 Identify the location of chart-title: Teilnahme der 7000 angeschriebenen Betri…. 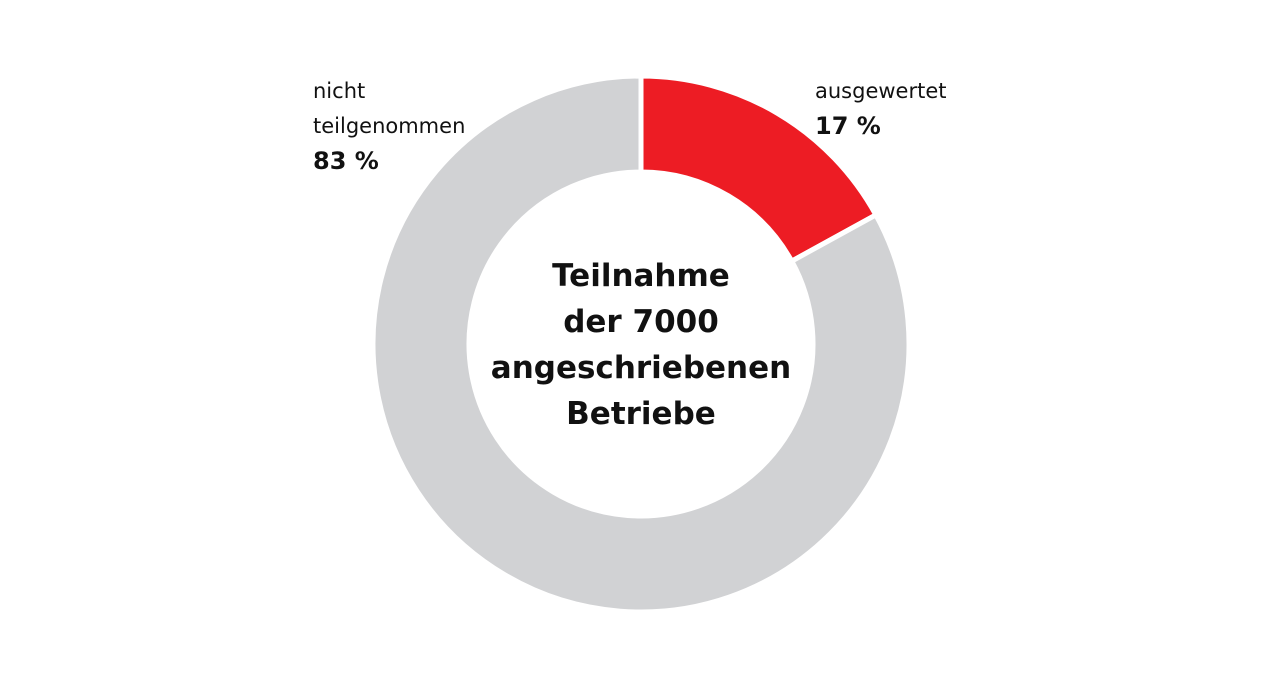
(641, 345).